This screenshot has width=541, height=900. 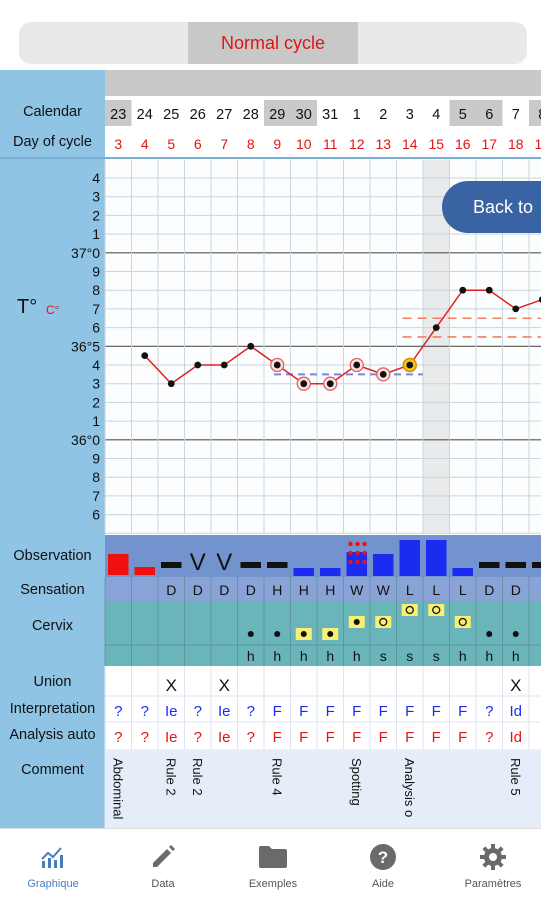 What do you see at coordinates (224, 144) in the screenshot?
I see `cycle-day: 7` at bounding box center [224, 144].